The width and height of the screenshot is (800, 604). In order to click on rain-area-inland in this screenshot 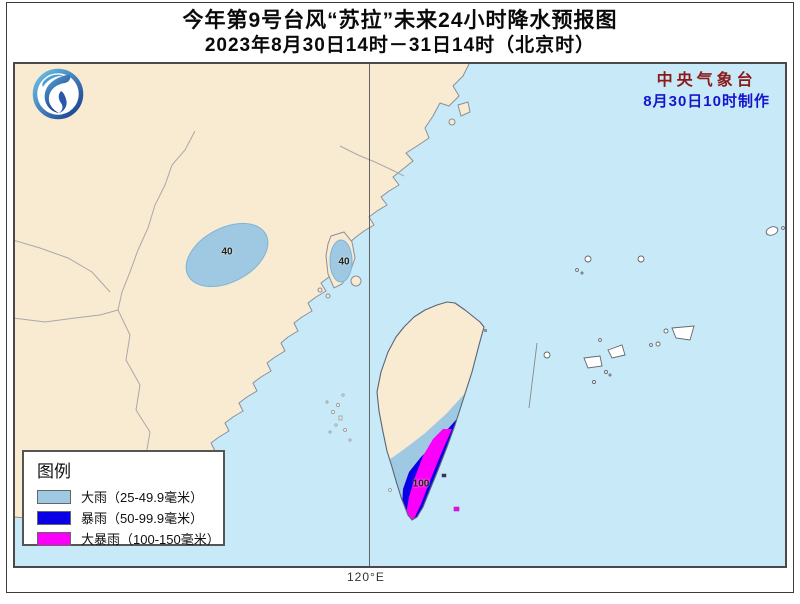, I will do `click(227, 255)`.